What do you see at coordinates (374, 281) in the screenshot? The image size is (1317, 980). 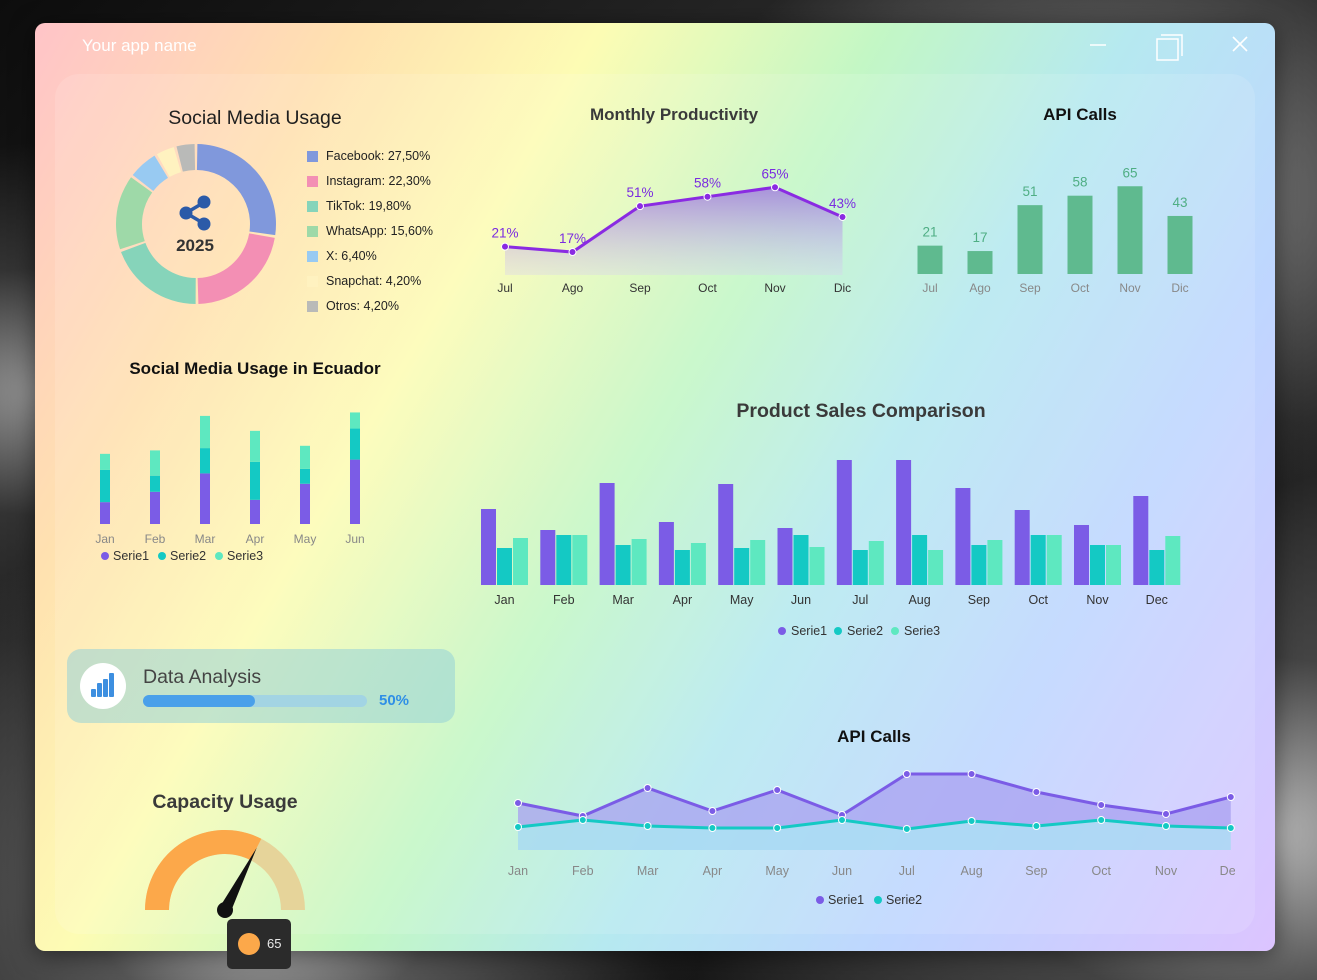 I see `legend-label: Snapchat: 4,20%` at bounding box center [374, 281].